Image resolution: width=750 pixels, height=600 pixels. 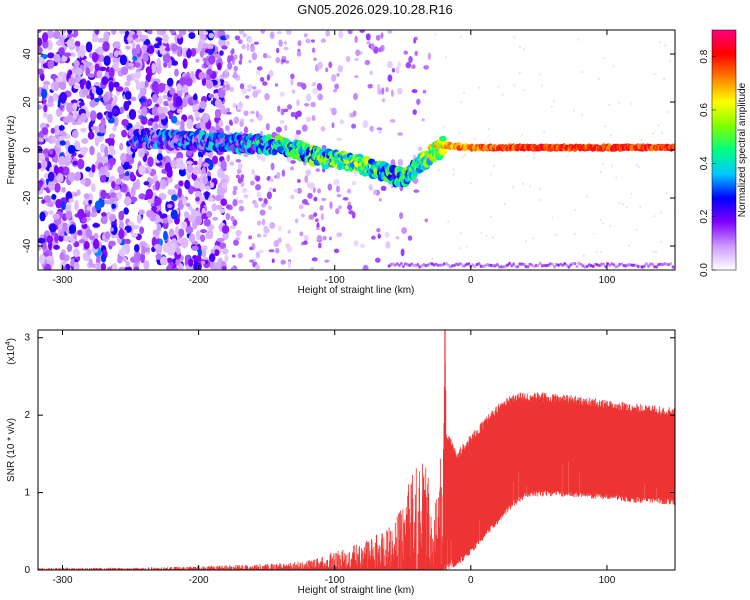 I want to click on snr-xlabel: Height of straight line (km), so click(x=356, y=590).